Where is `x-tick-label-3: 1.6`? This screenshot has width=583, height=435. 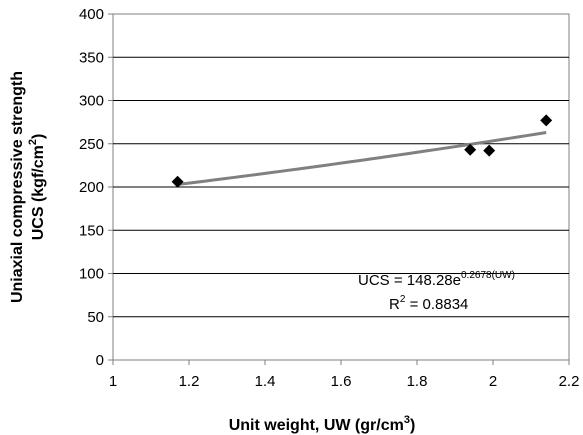 x-tick-label-3: 1.6 is located at coordinates (341, 381).